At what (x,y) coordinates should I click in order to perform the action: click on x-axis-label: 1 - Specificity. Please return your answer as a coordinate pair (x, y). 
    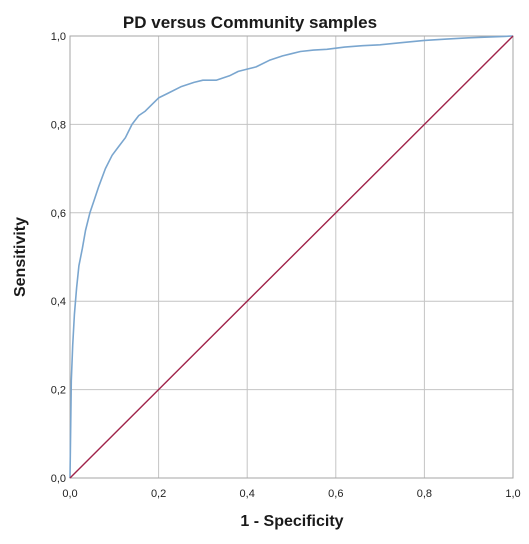
    Looking at the image, I should click on (291, 521).